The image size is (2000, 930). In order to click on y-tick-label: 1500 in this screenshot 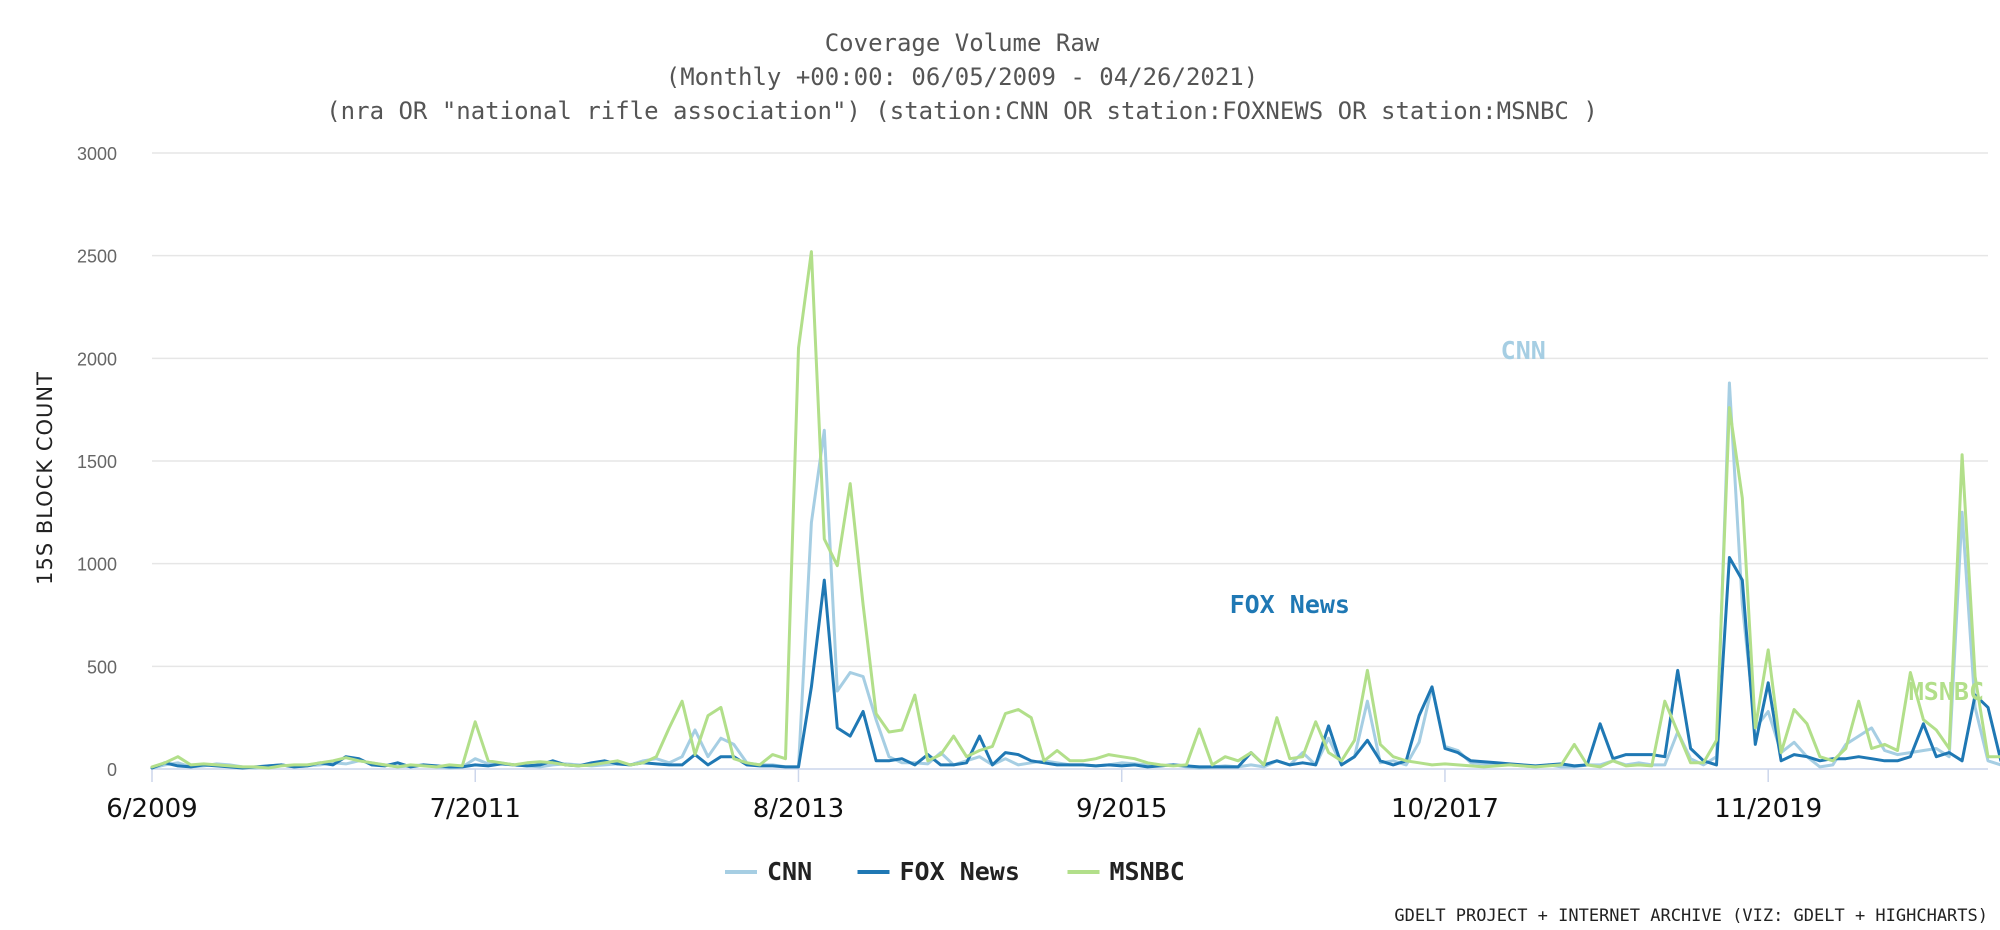, I will do `click(97, 462)`.